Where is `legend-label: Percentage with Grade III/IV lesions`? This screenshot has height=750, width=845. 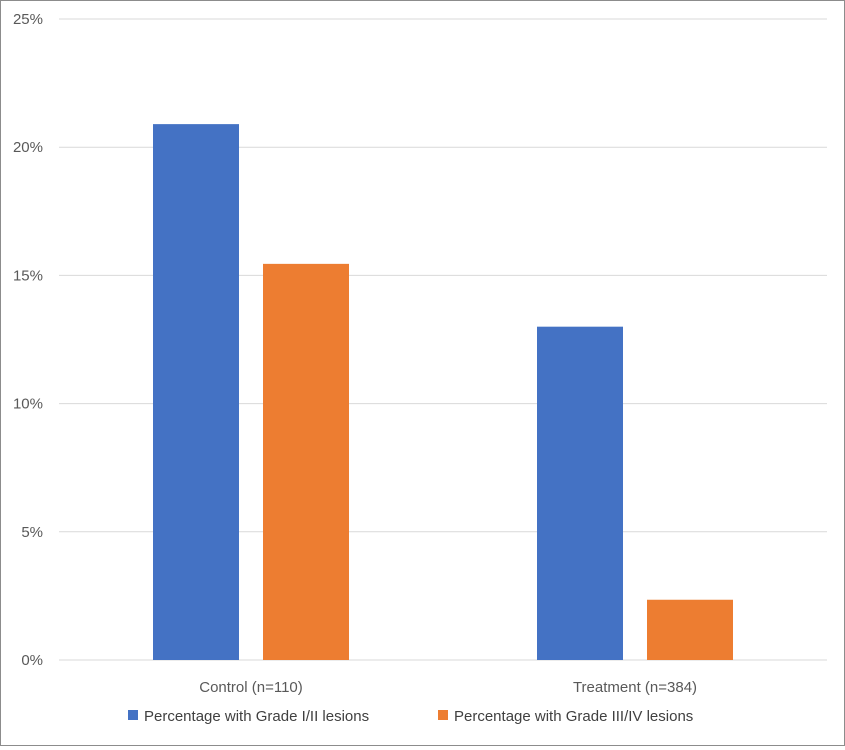
legend-label: Percentage with Grade III/IV lesions is located at coordinates (573, 716).